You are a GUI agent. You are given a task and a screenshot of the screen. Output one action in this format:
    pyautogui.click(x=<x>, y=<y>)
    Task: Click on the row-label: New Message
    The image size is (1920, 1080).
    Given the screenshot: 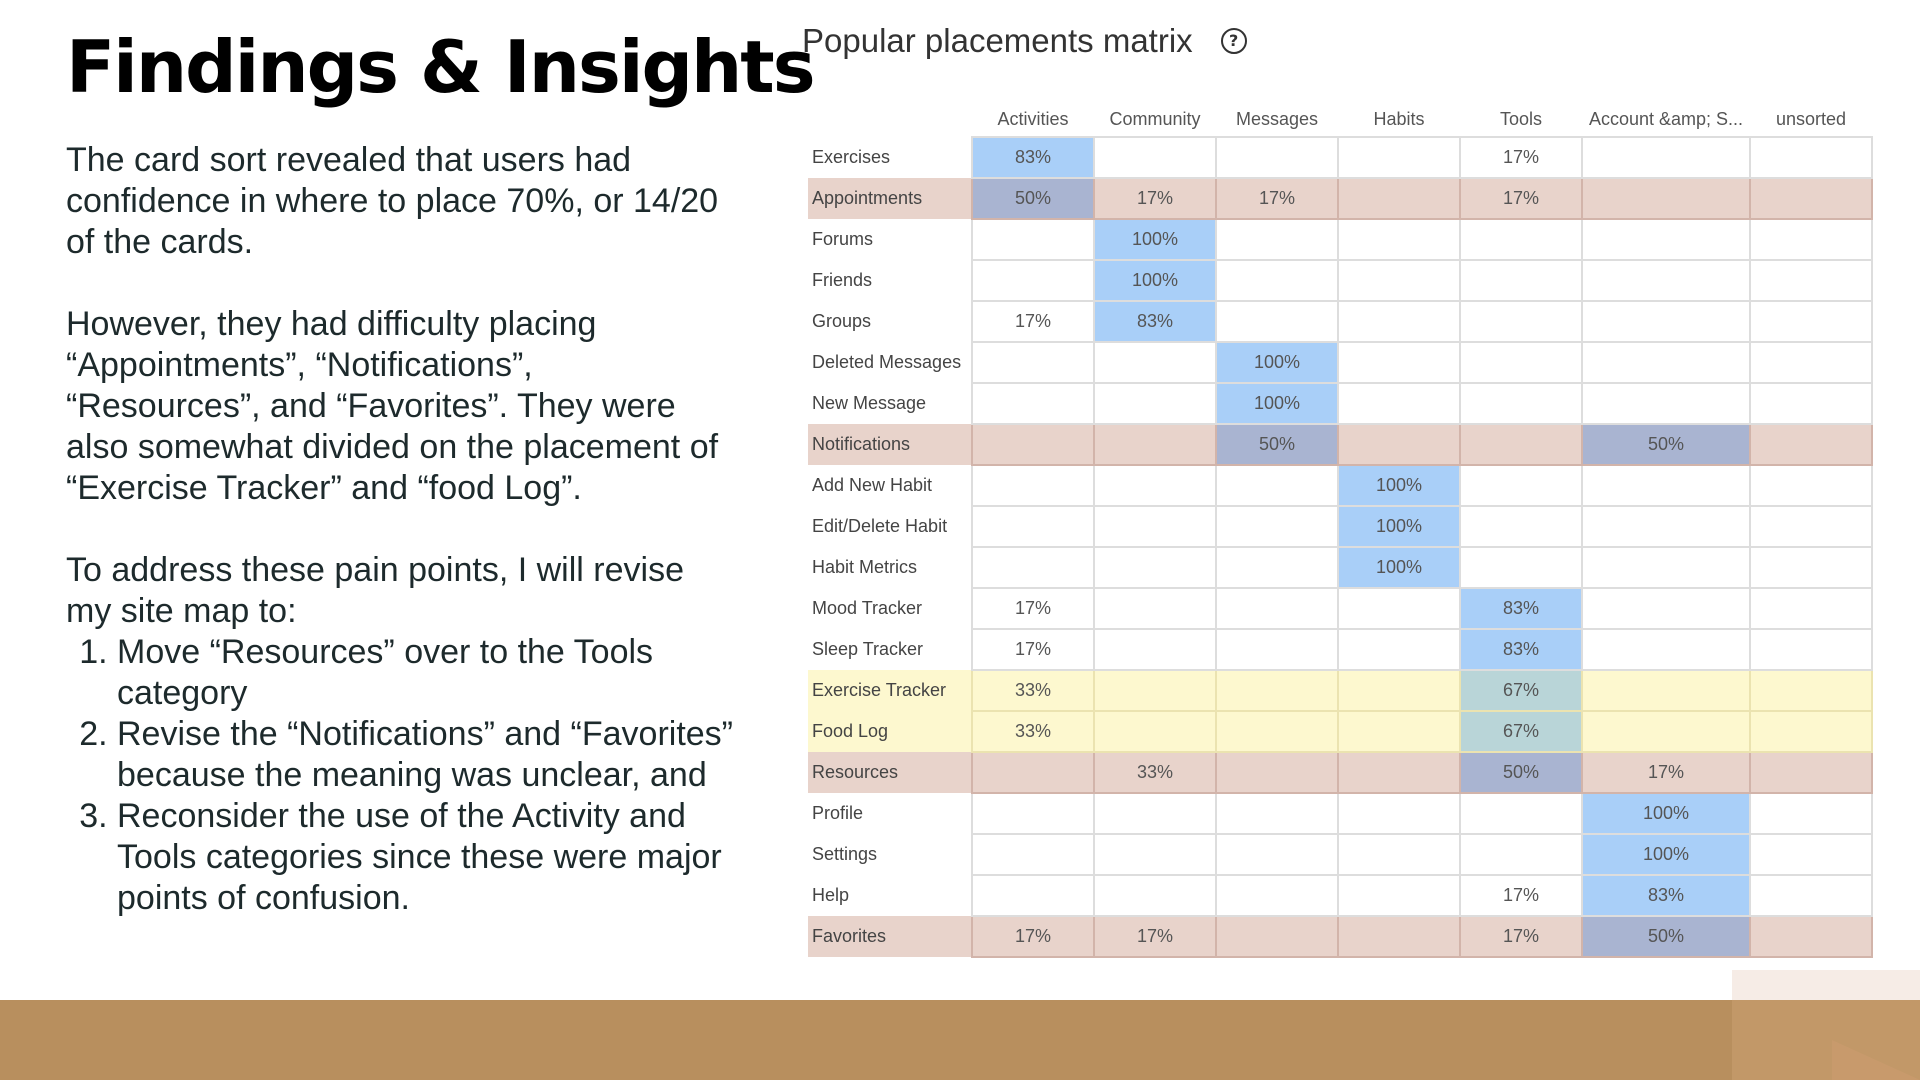 What is the action you would take?
    pyautogui.click(x=869, y=403)
    